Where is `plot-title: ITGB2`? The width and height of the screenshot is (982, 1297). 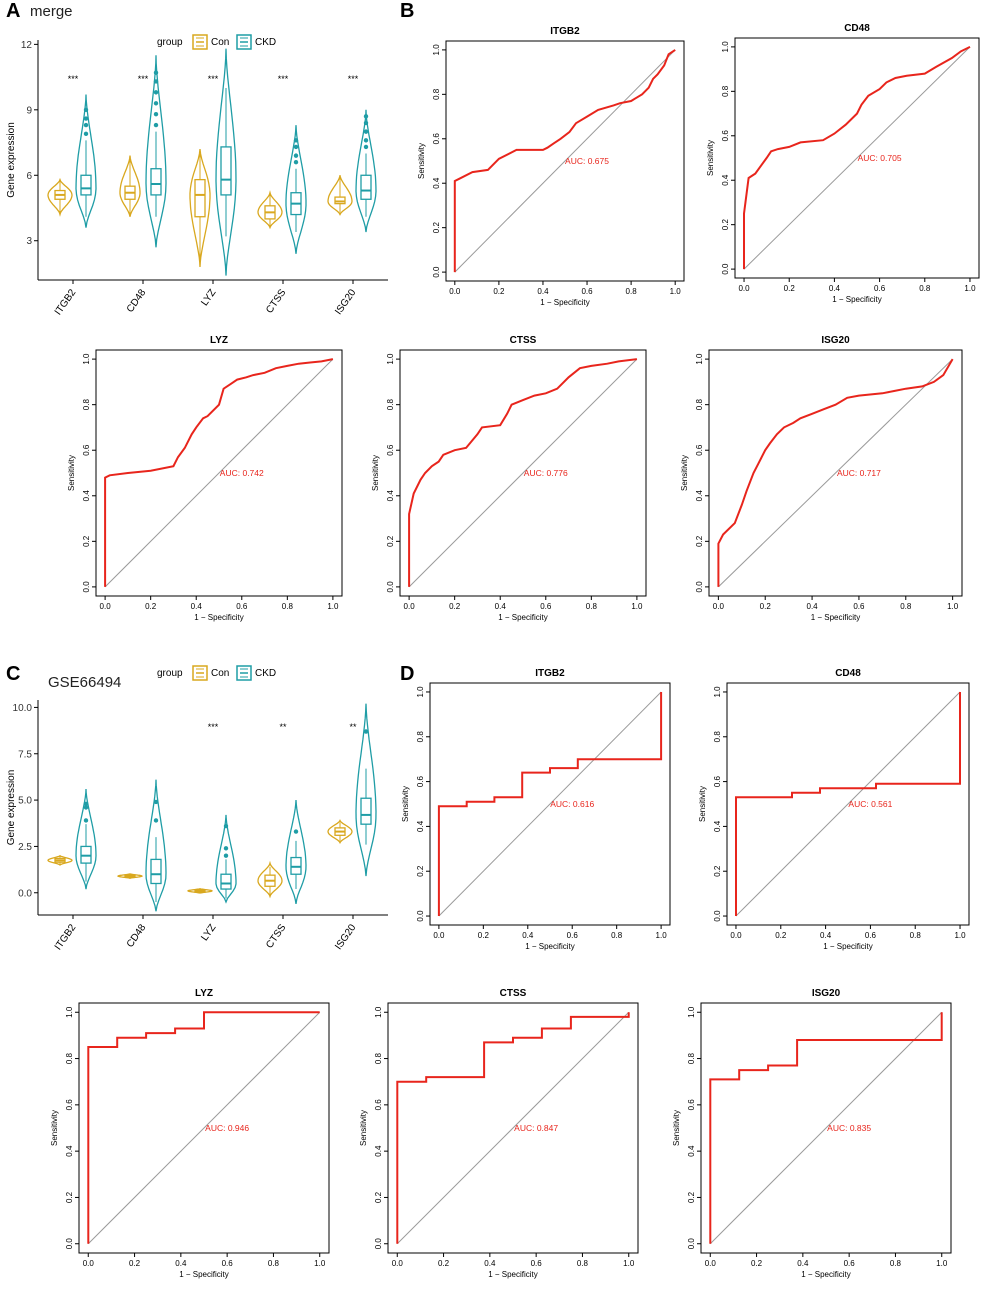 plot-title: ITGB2 is located at coordinates (565, 31).